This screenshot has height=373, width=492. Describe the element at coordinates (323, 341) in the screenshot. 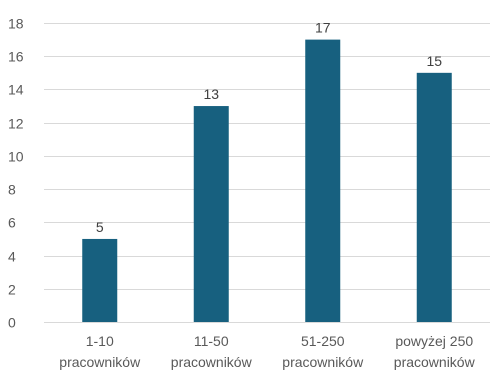

I see `category-label: 51-250` at that location.